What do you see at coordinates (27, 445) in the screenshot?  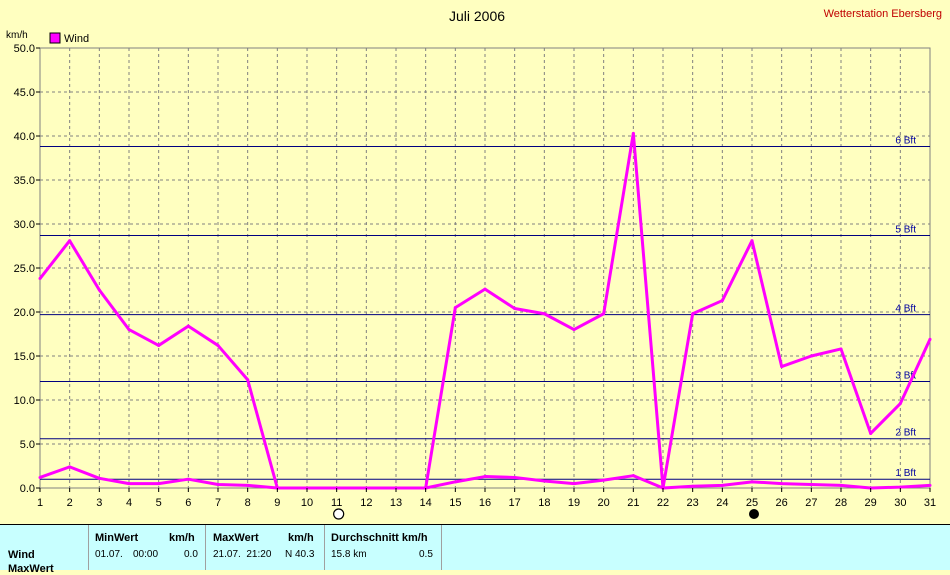 I see `y-tick-label: 5.0` at bounding box center [27, 445].